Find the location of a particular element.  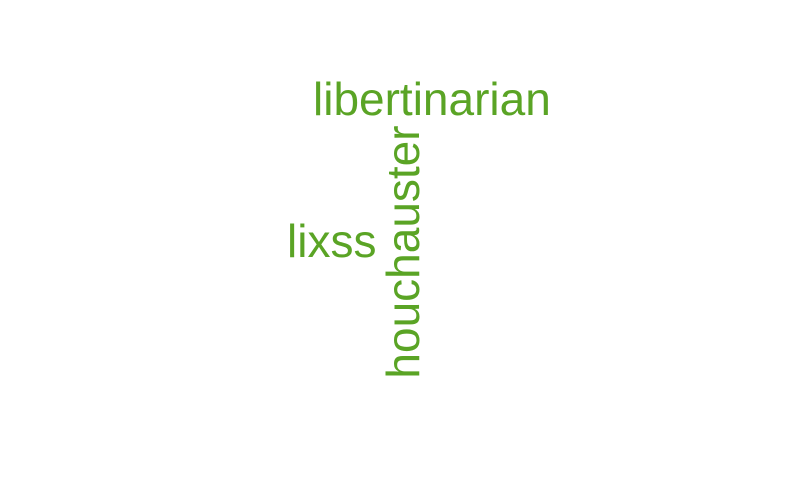

word-houchauster: houchauster is located at coordinates (403, 252).